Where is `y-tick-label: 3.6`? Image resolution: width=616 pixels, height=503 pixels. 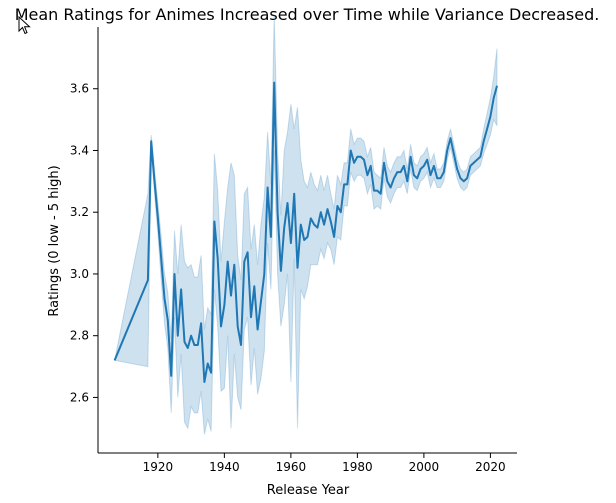 y-tick-label: 3.6 is located at coordinates (79, 89).